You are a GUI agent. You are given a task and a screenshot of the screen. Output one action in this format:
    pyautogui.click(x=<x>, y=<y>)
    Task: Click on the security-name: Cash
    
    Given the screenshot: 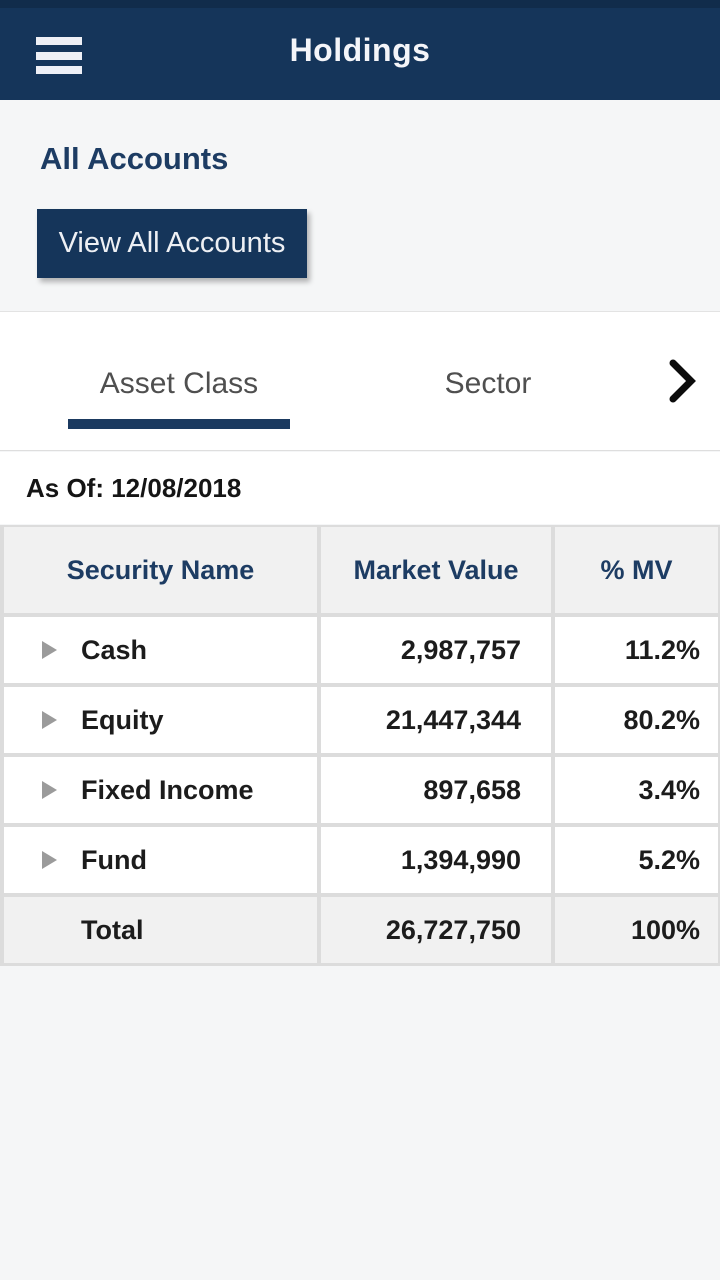 What is the action you would take?
    pyautogui.click(x=114, y=649)
    